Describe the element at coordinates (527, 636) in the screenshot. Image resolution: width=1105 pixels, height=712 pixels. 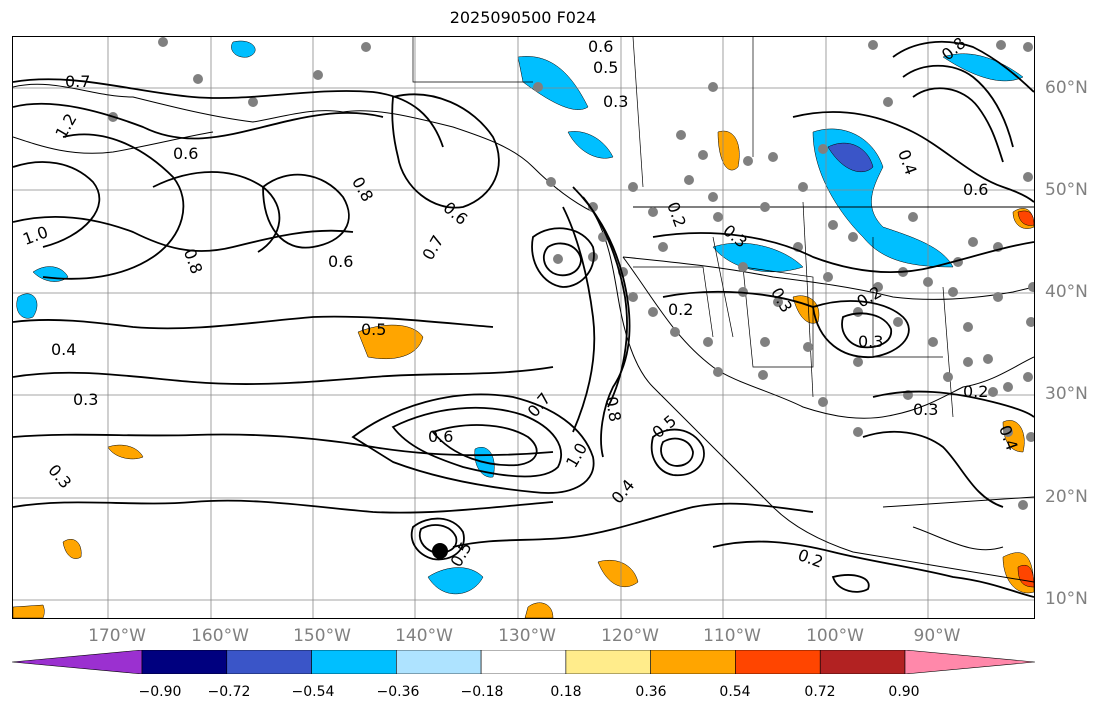
I see `lon-label: 130°W` at that location.